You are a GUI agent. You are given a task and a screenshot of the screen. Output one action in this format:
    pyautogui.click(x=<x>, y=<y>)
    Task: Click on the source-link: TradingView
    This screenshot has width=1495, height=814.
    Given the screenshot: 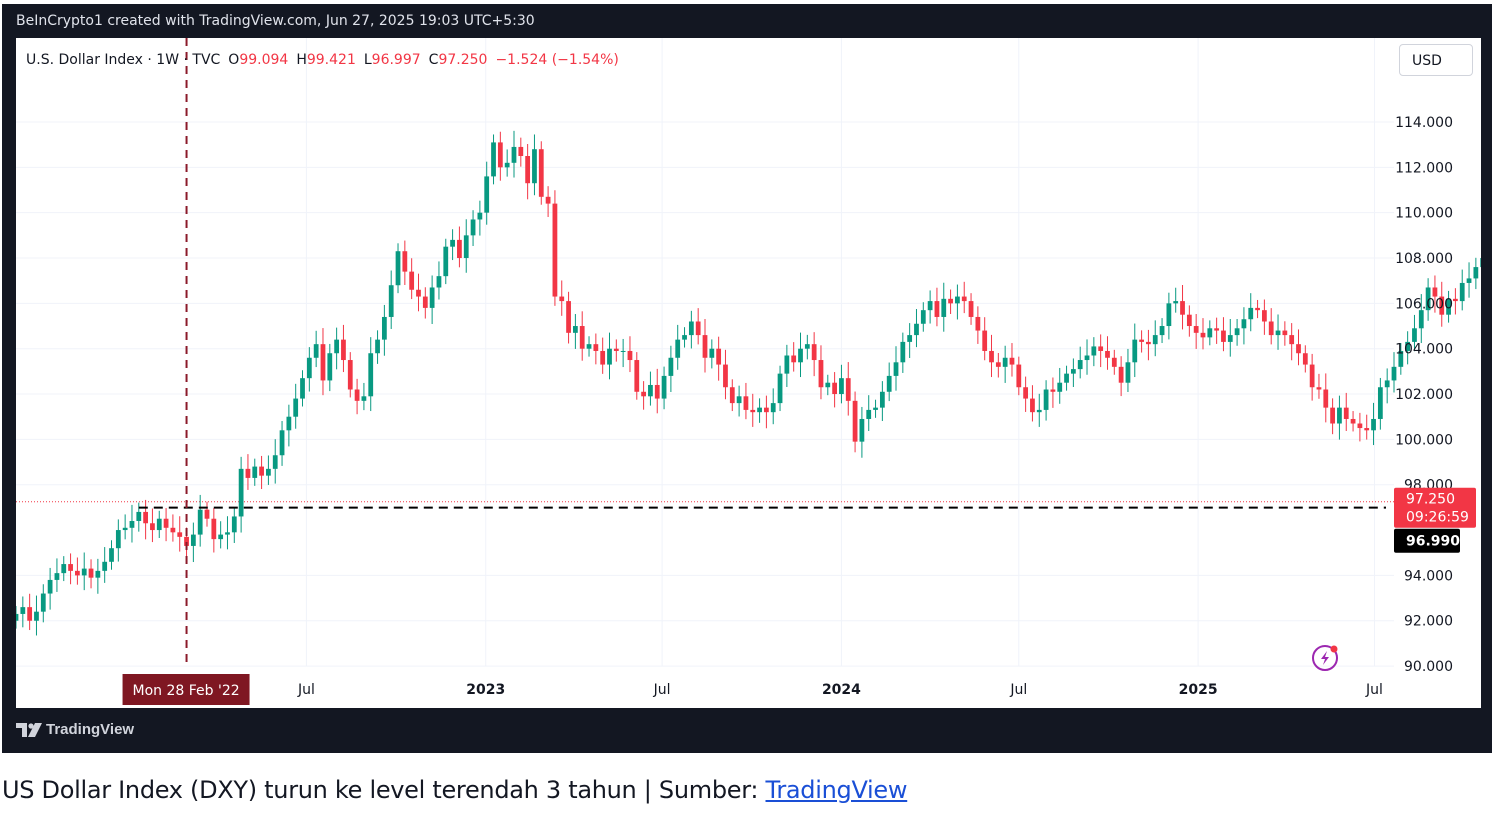 What is the action you would take?
    pyautogui.click(x=836, y=790)
    